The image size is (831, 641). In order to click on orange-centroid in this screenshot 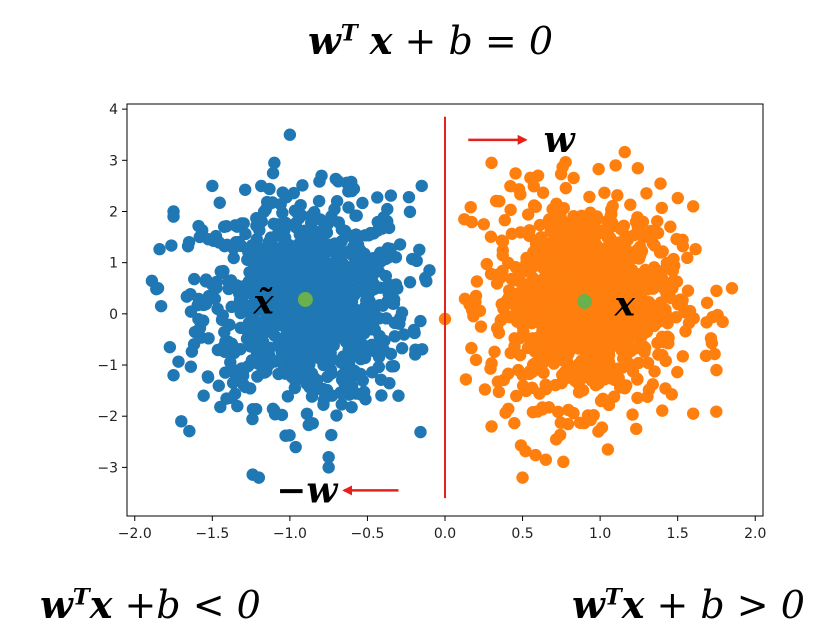, I will do `click(585, 302)`.